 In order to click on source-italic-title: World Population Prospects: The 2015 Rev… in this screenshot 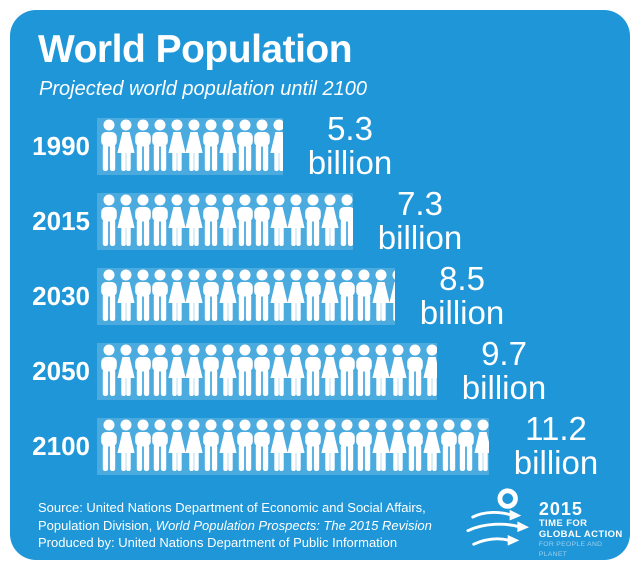, I will do `click(293, 525)`.